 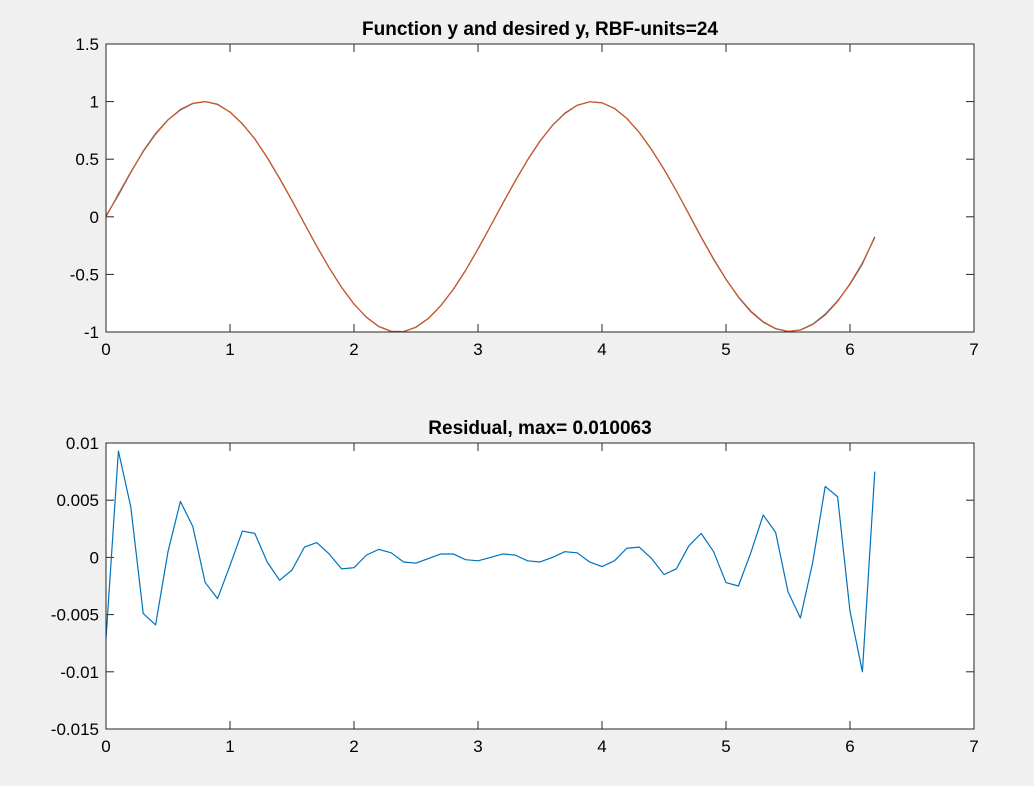 I want to click on residual-xtick-label: 3, so click(x=477, y=746).